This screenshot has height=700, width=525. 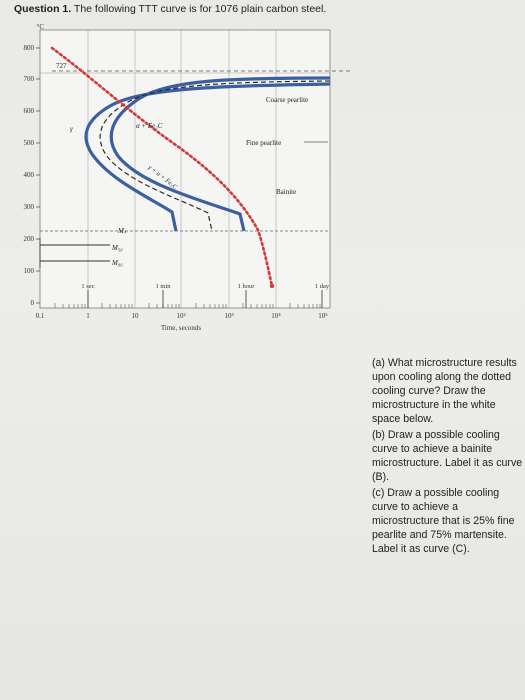 What do you see at coordinates (29, 143) in the screenshot?
I see `y-tick-label: 500` at bounding box center [29, 143].